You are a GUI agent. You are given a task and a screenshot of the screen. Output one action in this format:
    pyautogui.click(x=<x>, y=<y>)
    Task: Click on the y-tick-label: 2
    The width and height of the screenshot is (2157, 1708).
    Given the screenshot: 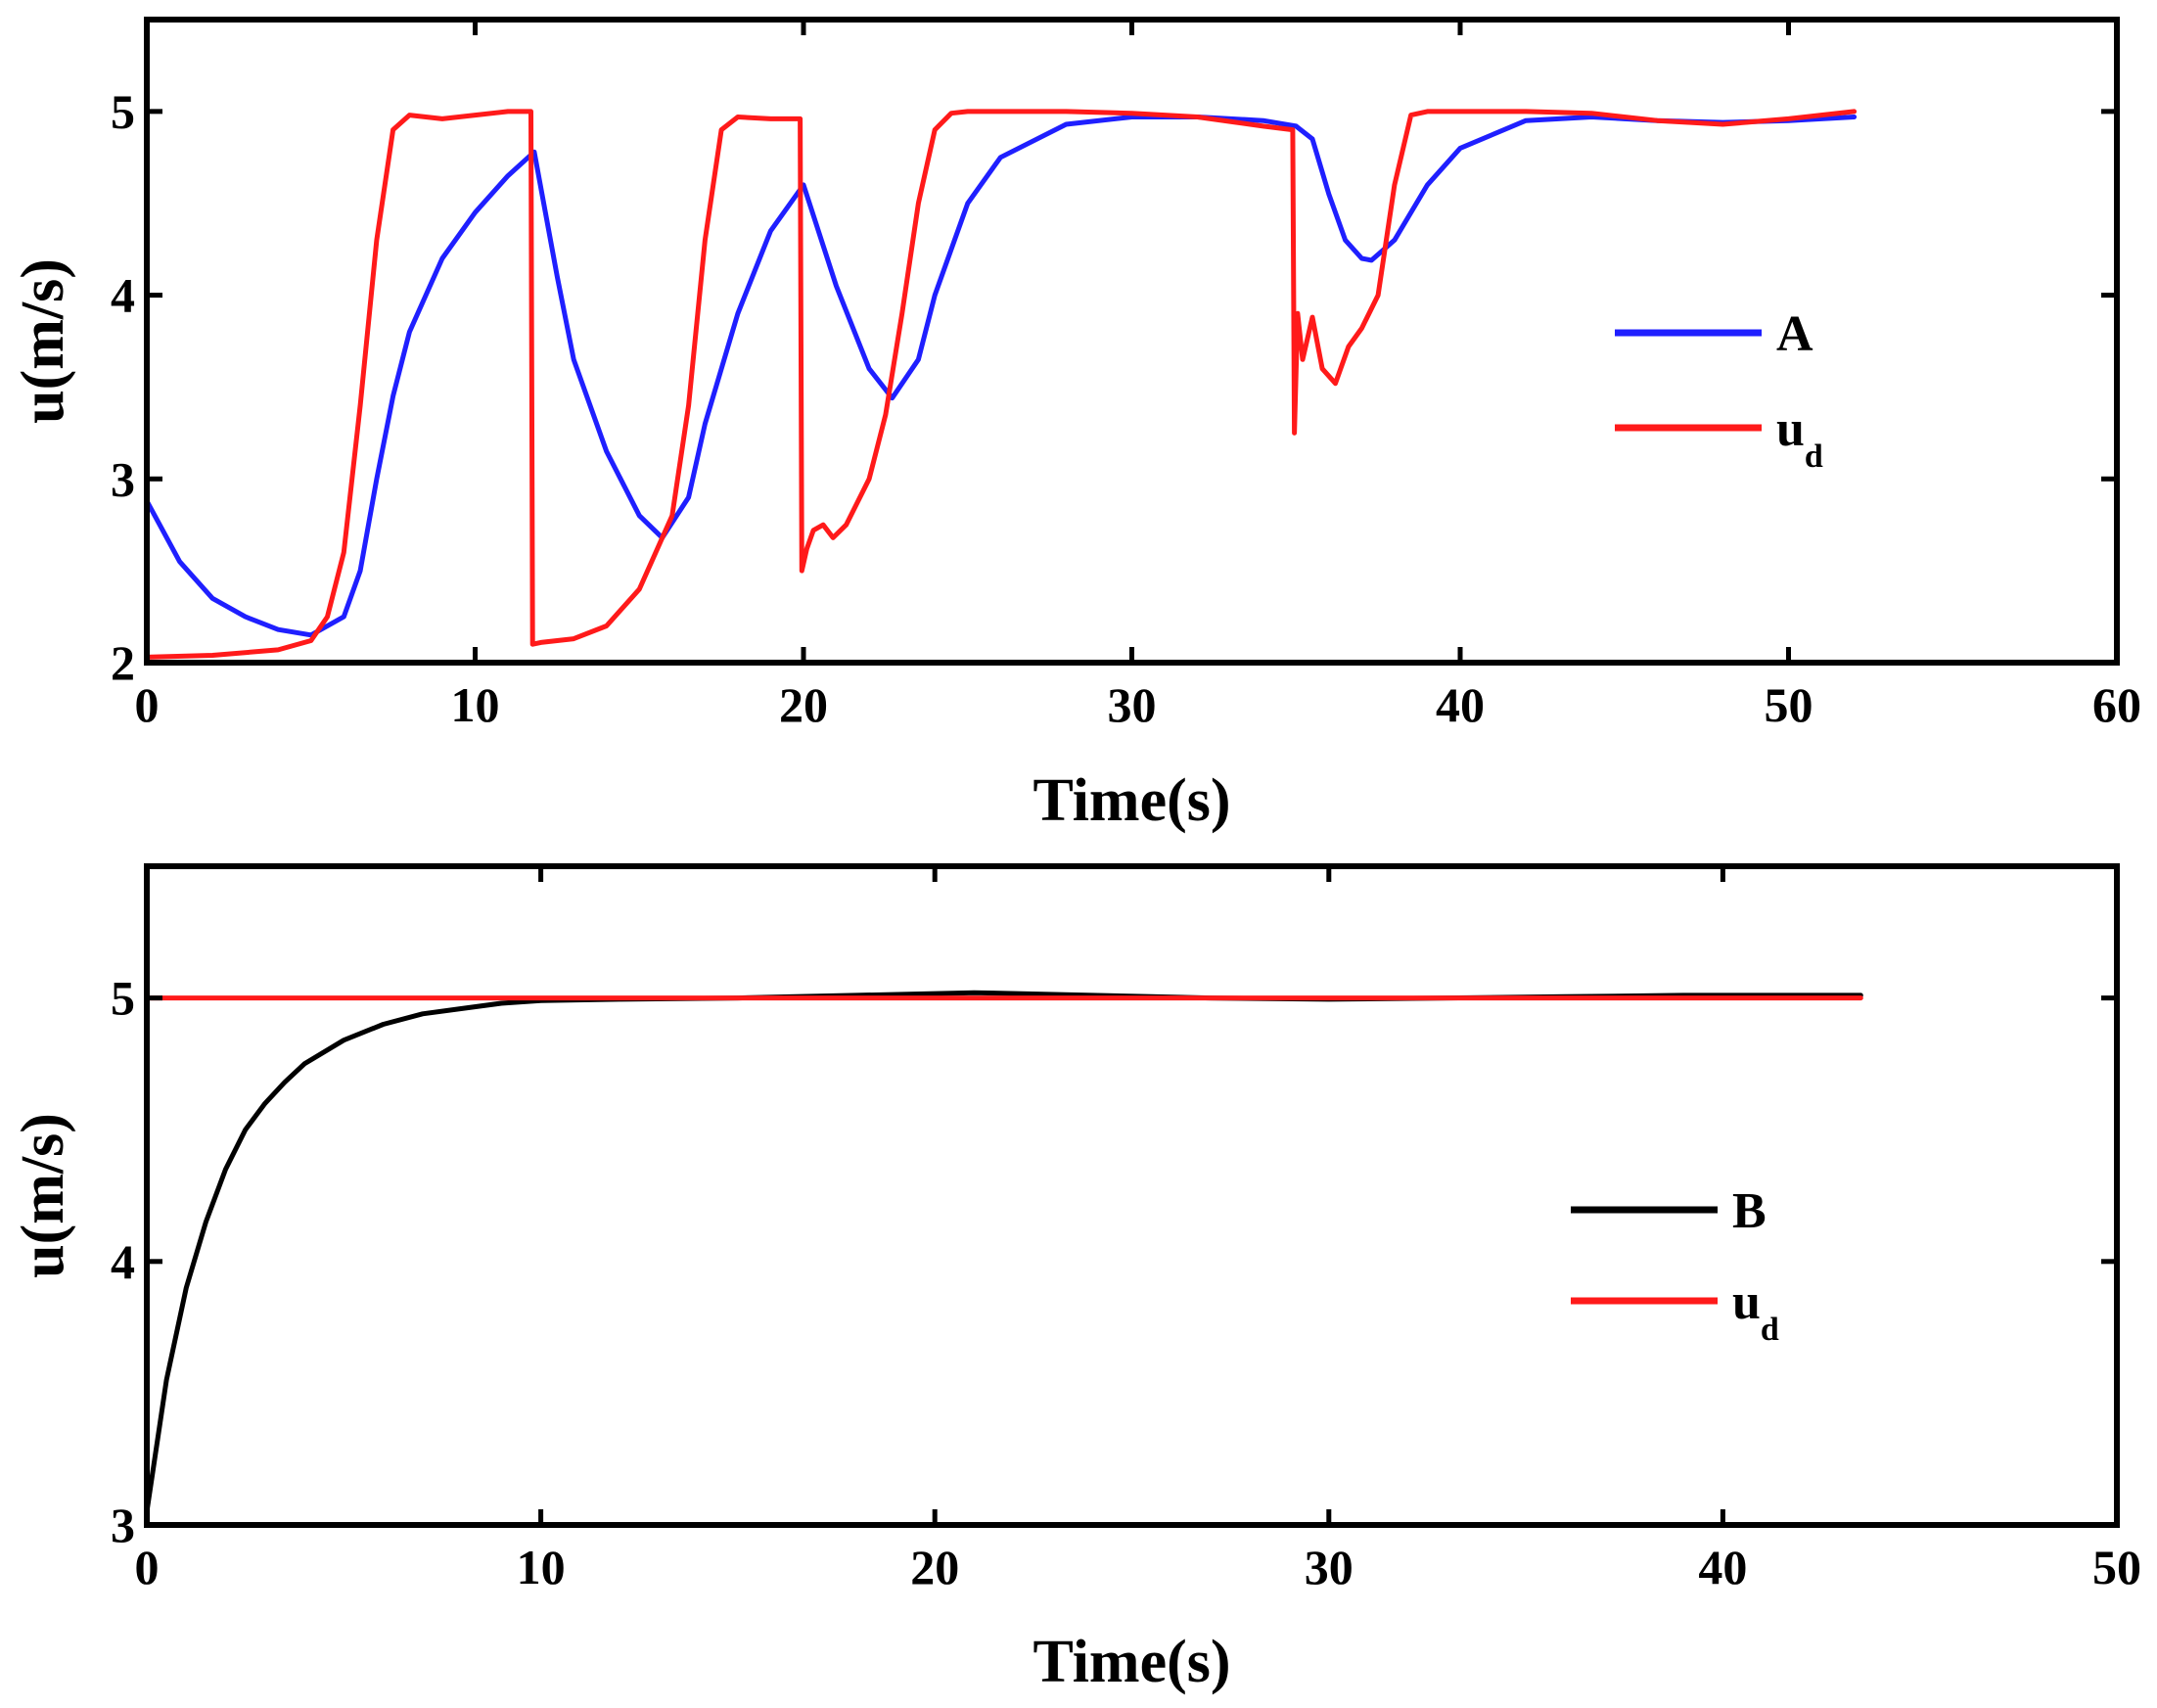 What is the action you would take?
    pyautogui.click(x=123, y=662)
    